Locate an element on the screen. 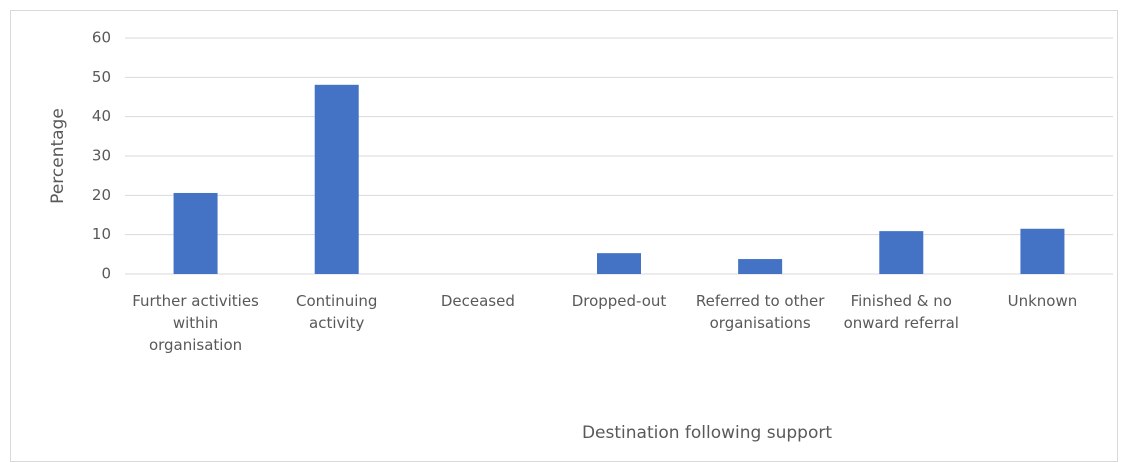 The image size is (1129, 463). x-tick-label: Finished & no onward referral is located at coordinates (901, 312).